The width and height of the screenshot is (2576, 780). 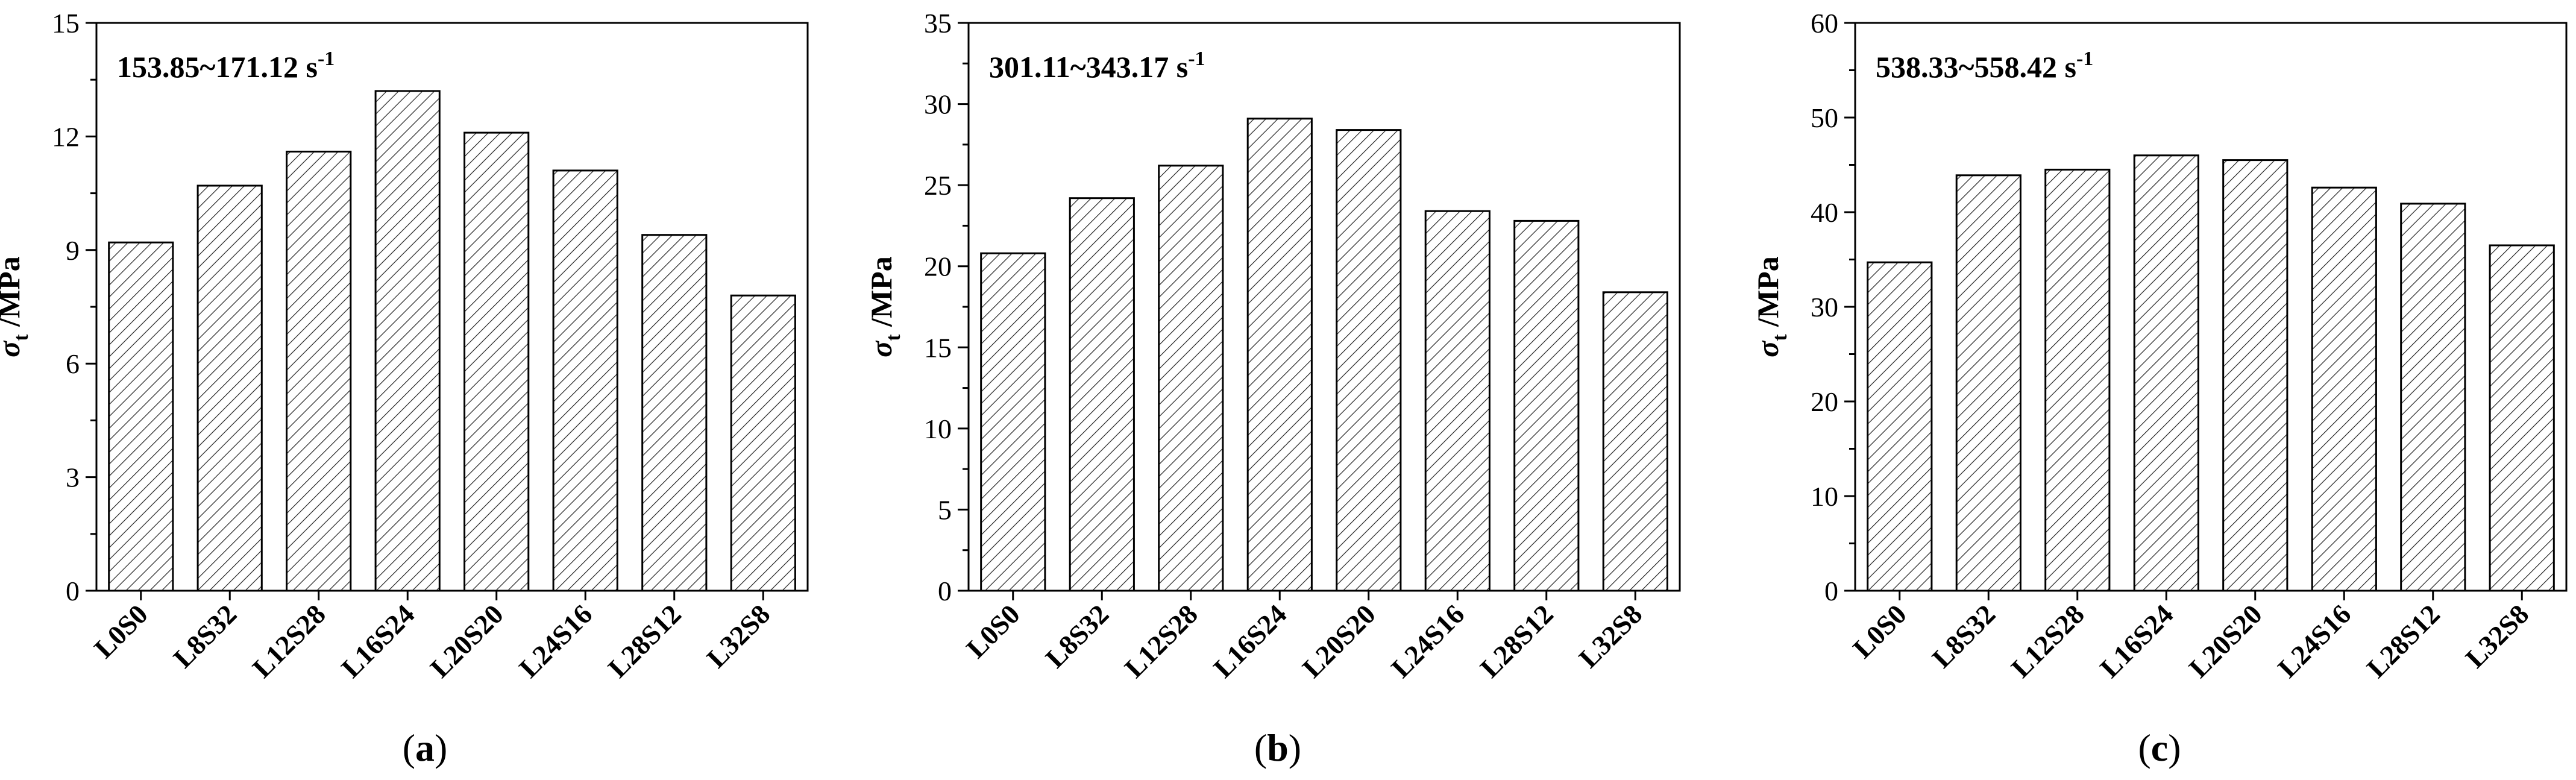 What do you see at coordinates (1879, 631) in the screenshot?
I see `x-tick-label-c: L0S0` at bounding box center [1879, 631].